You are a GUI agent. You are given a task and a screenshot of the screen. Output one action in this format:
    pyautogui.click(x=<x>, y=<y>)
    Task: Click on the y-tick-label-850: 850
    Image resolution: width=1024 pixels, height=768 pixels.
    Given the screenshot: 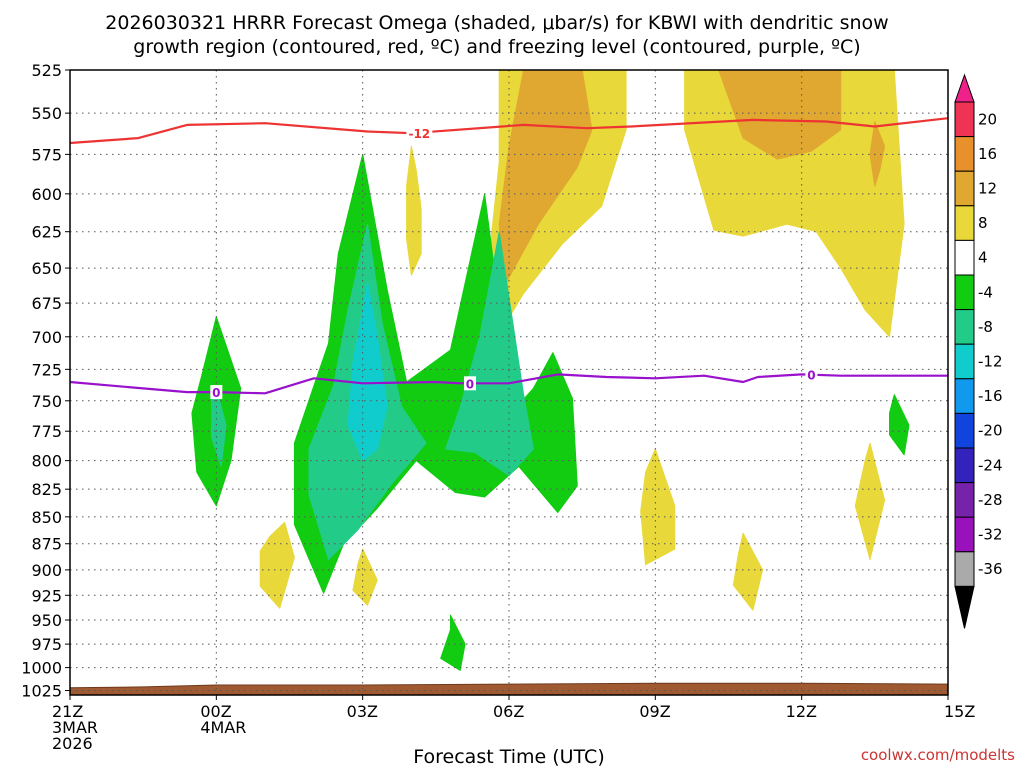 What is the action you would take?
    pyautogui.click(x=46, y=517)
    